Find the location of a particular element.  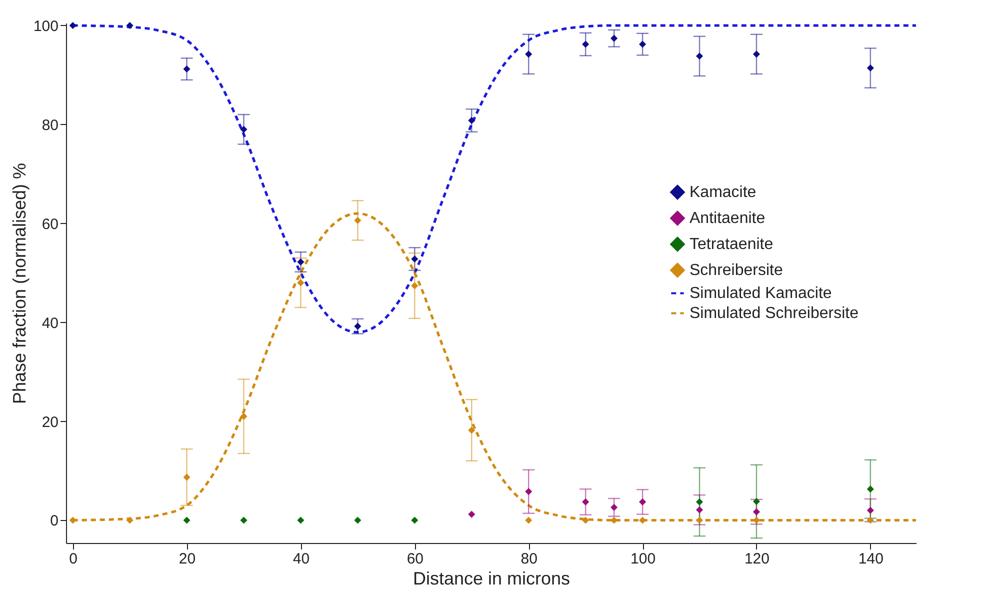

x-tick-label: 40 is located at coordinates (301, 559).